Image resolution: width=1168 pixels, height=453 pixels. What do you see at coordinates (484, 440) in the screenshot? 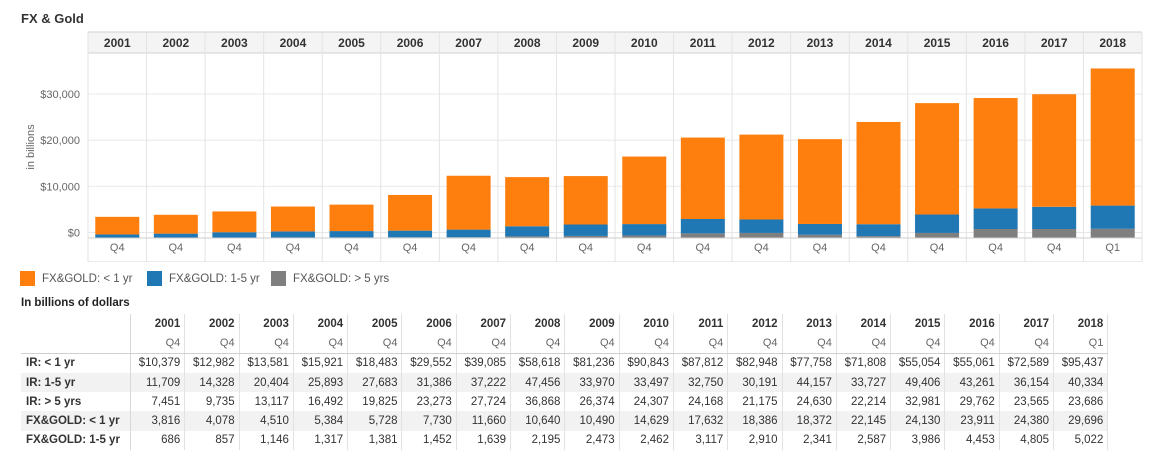
I see `table-cell: 1,639` at bounding box center [484, 440].